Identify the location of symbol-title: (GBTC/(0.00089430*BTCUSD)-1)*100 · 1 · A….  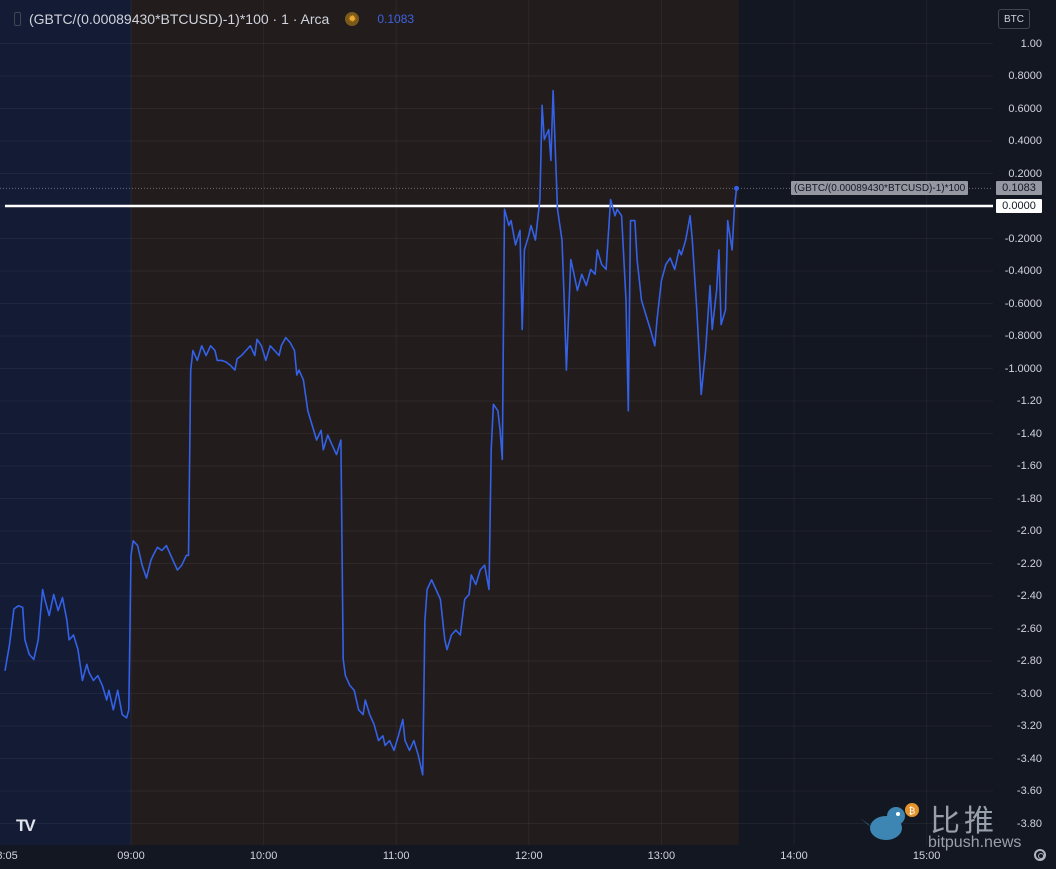
(179, 19).